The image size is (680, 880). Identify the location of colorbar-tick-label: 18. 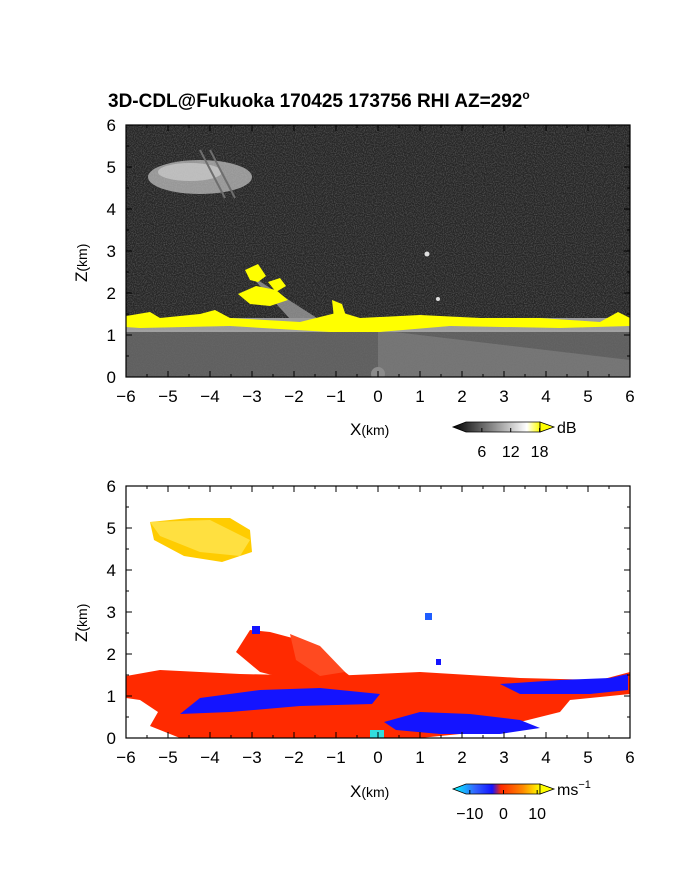
(540, 452).